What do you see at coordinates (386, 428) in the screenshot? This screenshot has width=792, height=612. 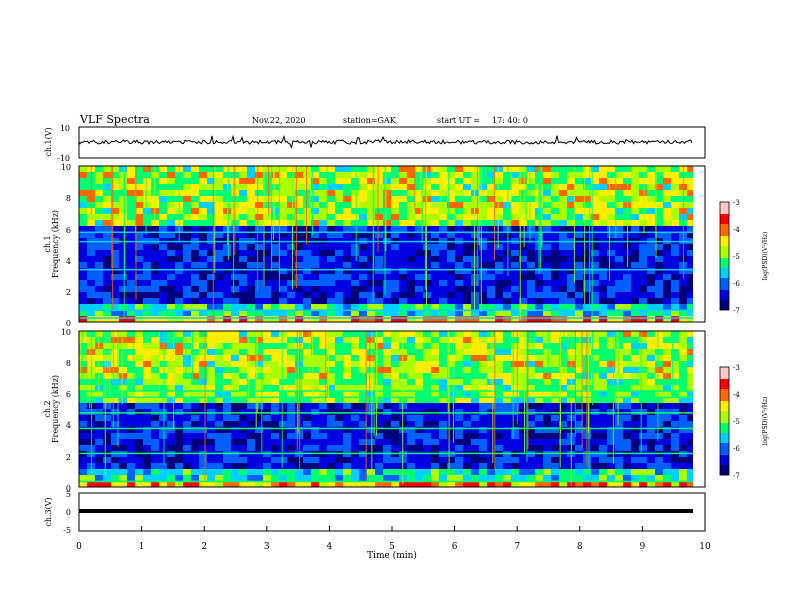 I see `spectrogram-line` at bounding box center [386, 428].